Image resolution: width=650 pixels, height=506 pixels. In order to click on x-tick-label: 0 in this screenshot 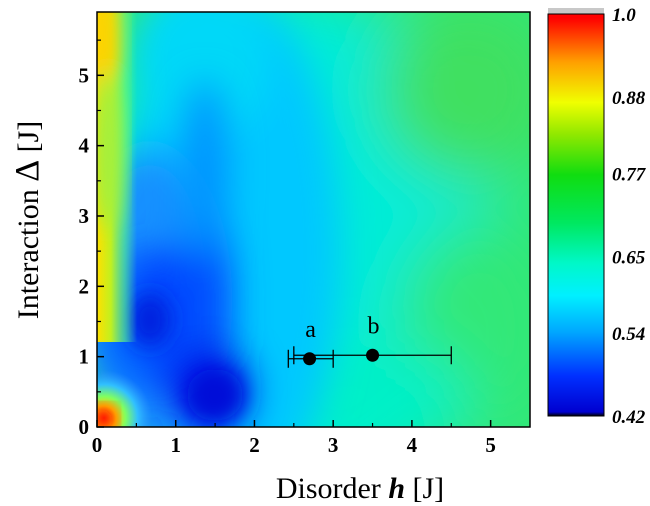, I will do `click(97, 445)`.